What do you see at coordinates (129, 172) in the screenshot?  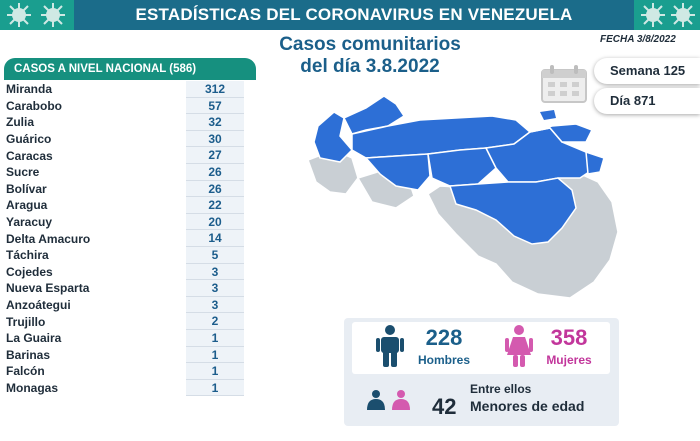 I see `table-row: Sucre 26` at bounding box center [129, 172].